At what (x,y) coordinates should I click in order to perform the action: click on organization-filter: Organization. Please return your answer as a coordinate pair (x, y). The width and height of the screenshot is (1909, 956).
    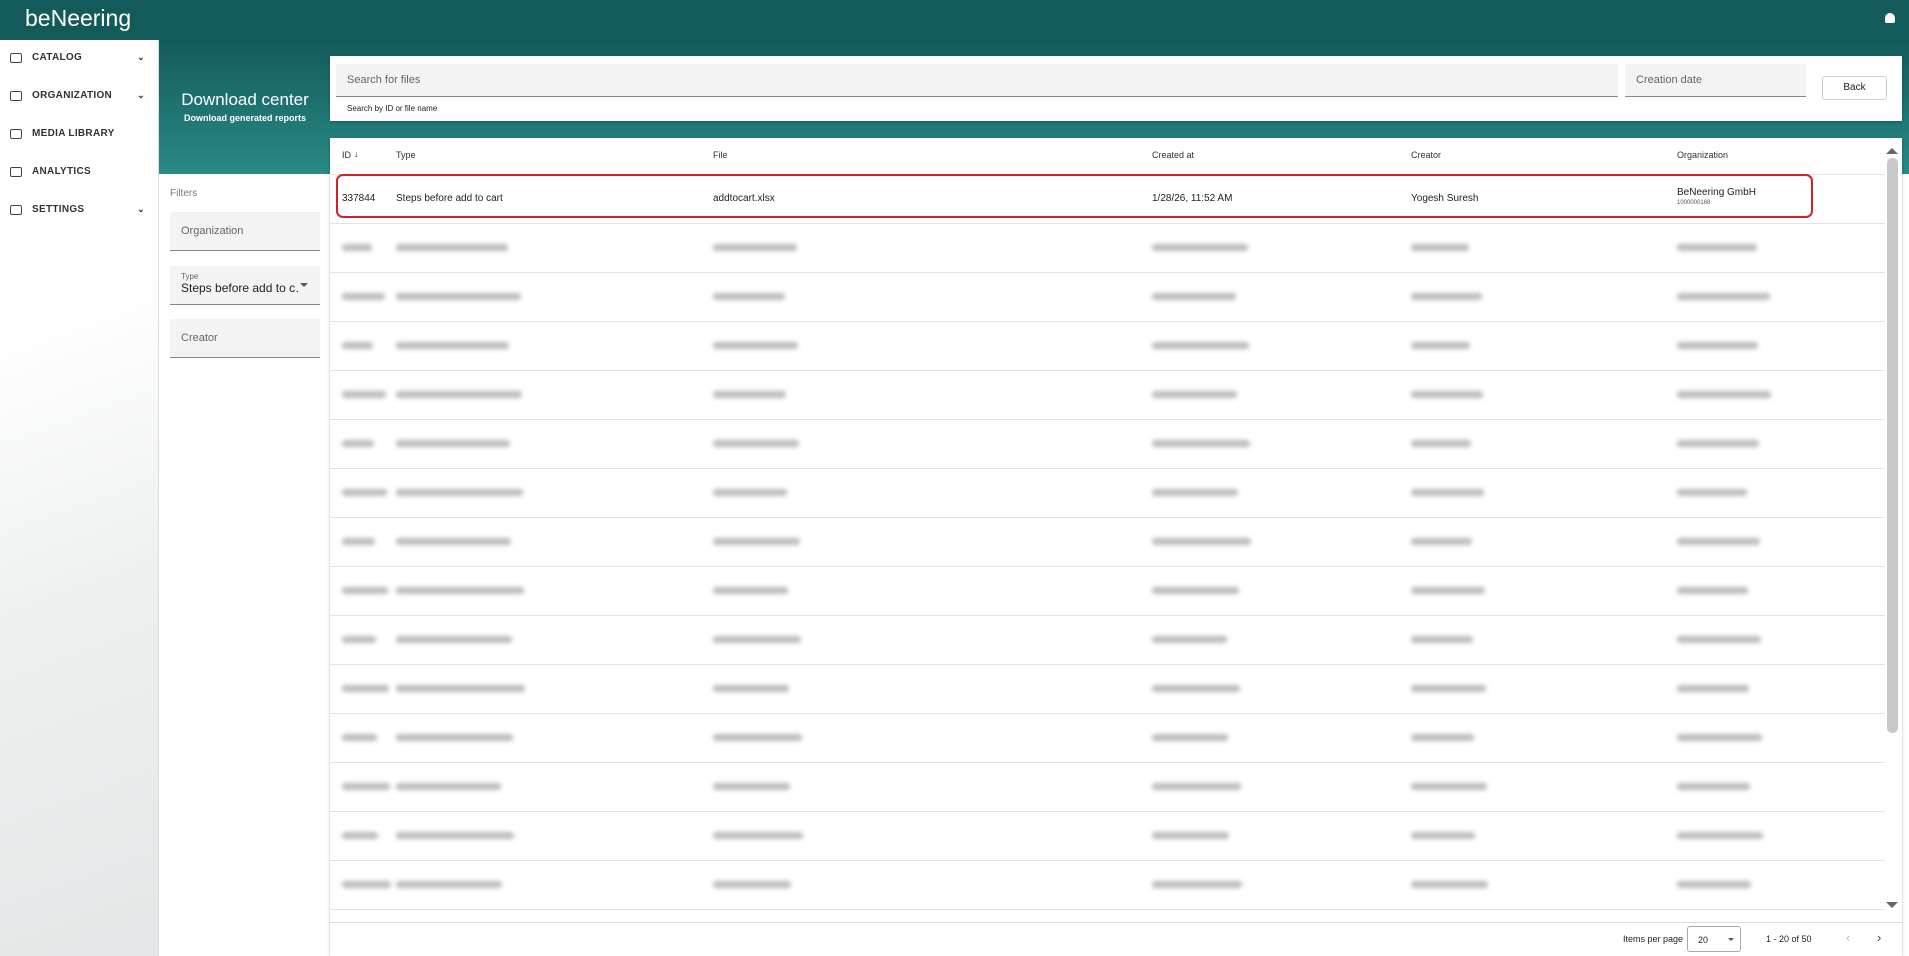
    Looking at the image, I should click on (245, 231).